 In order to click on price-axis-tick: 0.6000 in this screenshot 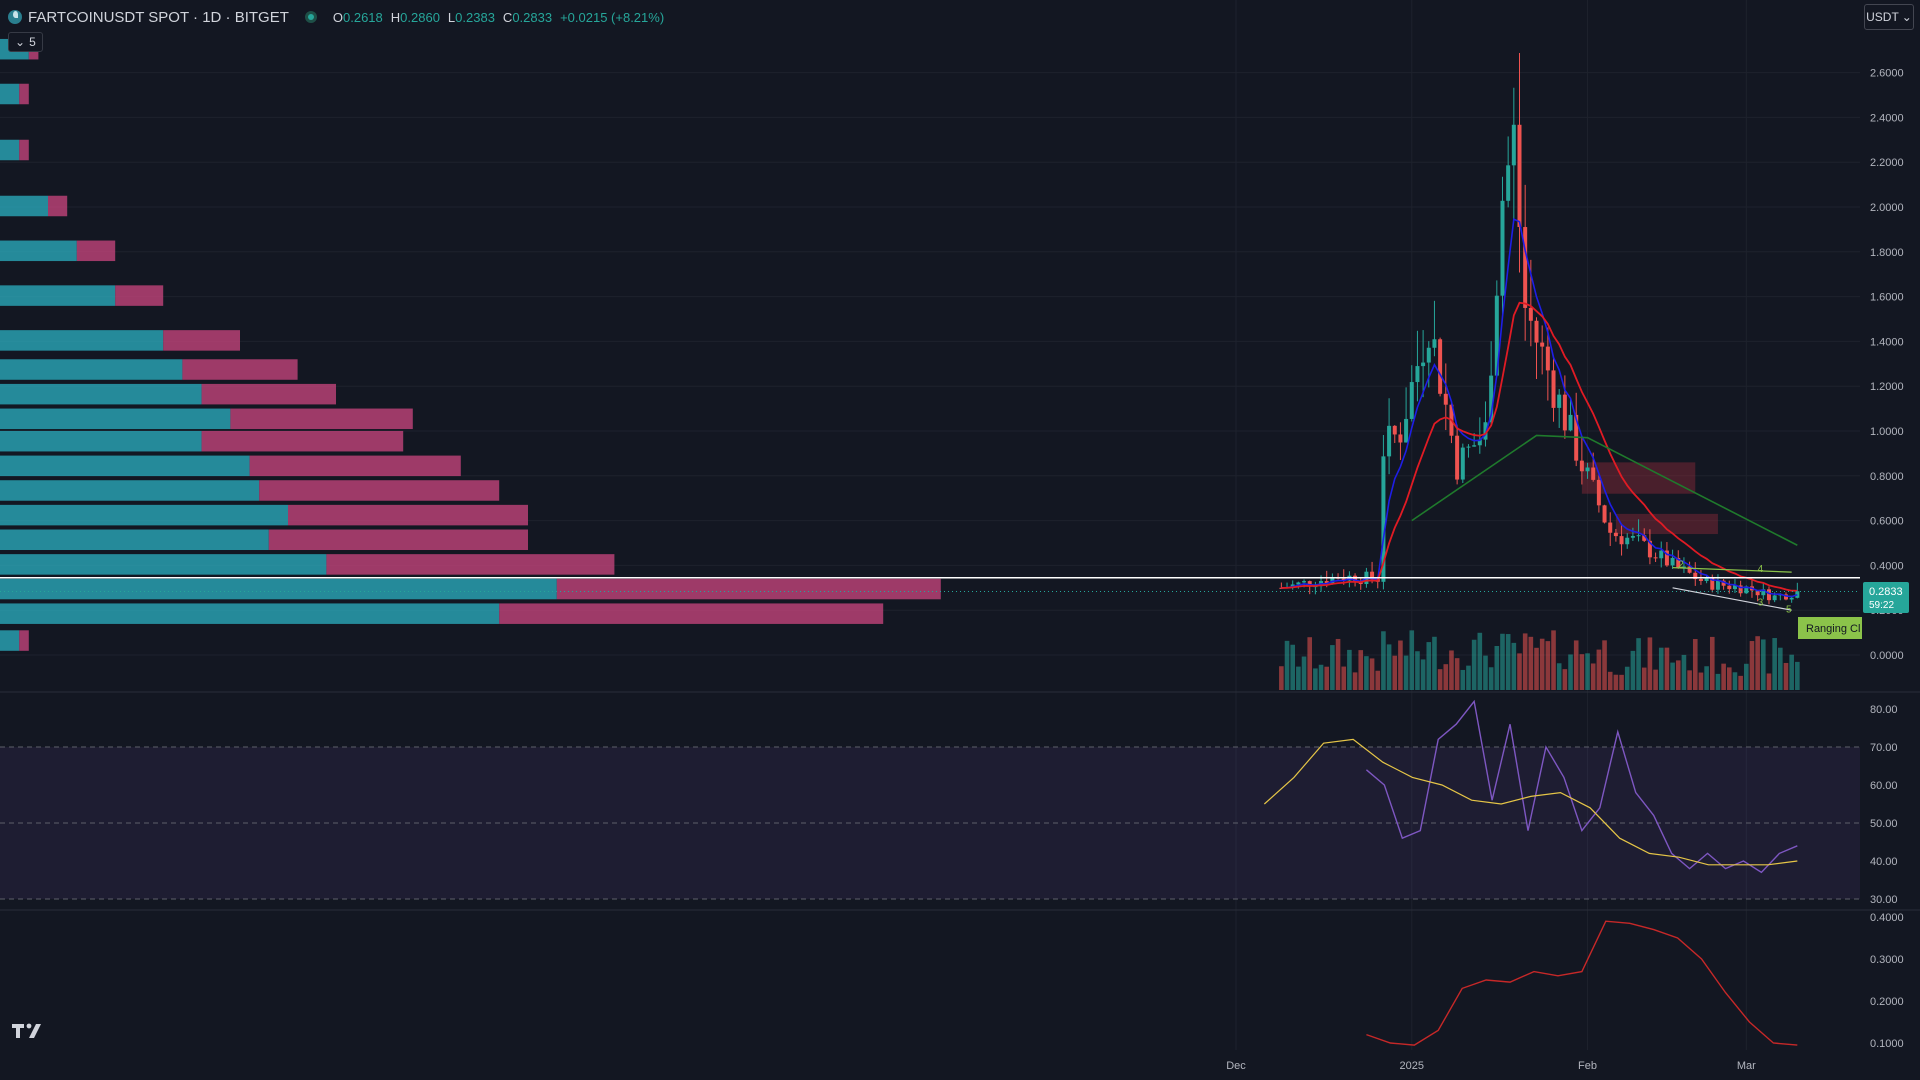, I will do `click(1887, 522)`.